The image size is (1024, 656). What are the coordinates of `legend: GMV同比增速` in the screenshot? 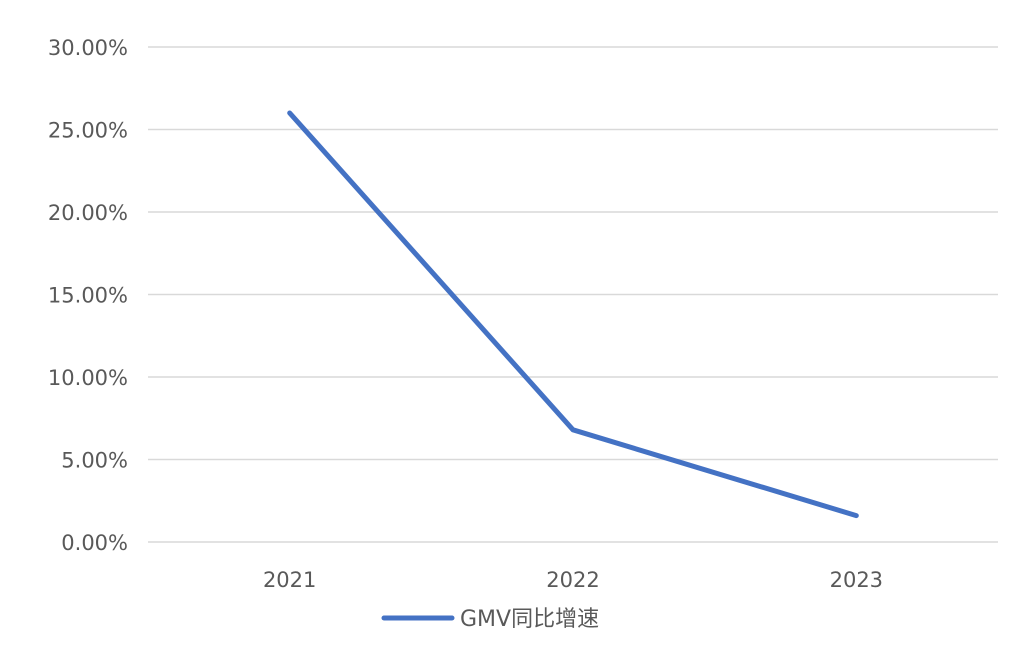 It's located at (490, 619).